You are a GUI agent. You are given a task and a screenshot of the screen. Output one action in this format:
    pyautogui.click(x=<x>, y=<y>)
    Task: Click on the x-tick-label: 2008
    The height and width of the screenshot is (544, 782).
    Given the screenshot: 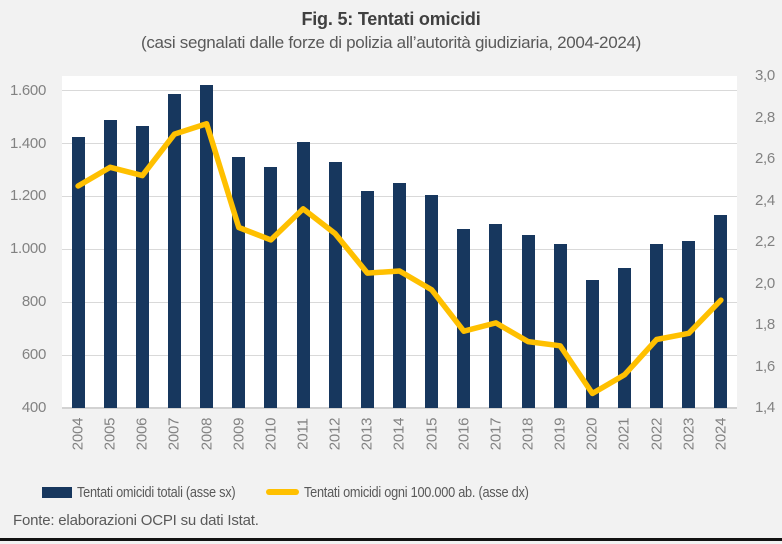 What is the action you would take?
    pyautogui.click(x=207, y=434)
    